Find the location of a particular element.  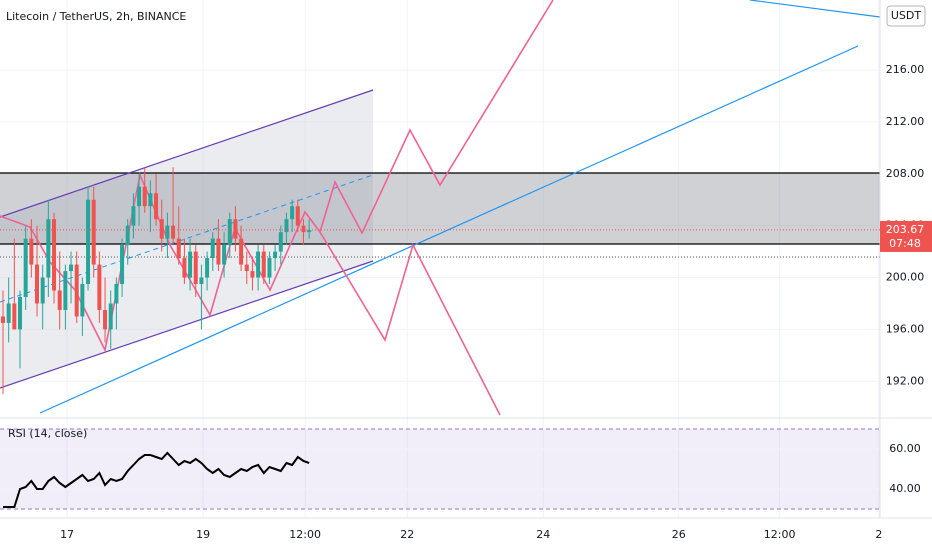

y-tick-label: 192.00 is located at coordinates (905, 380).